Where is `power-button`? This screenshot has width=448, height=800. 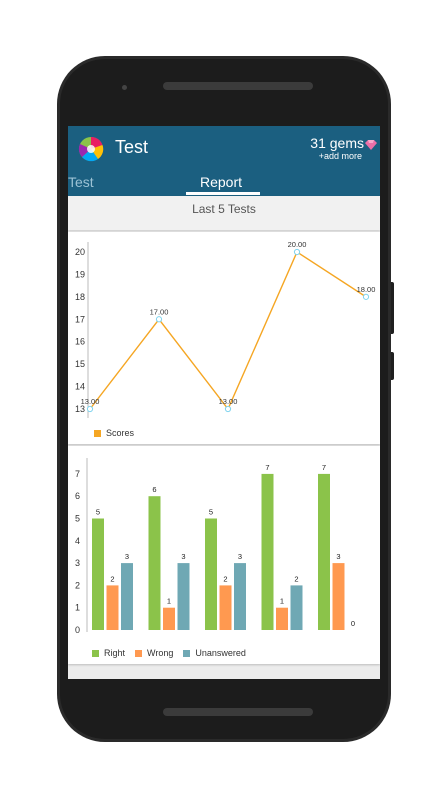
power-button is located at coordinates (392, 366).